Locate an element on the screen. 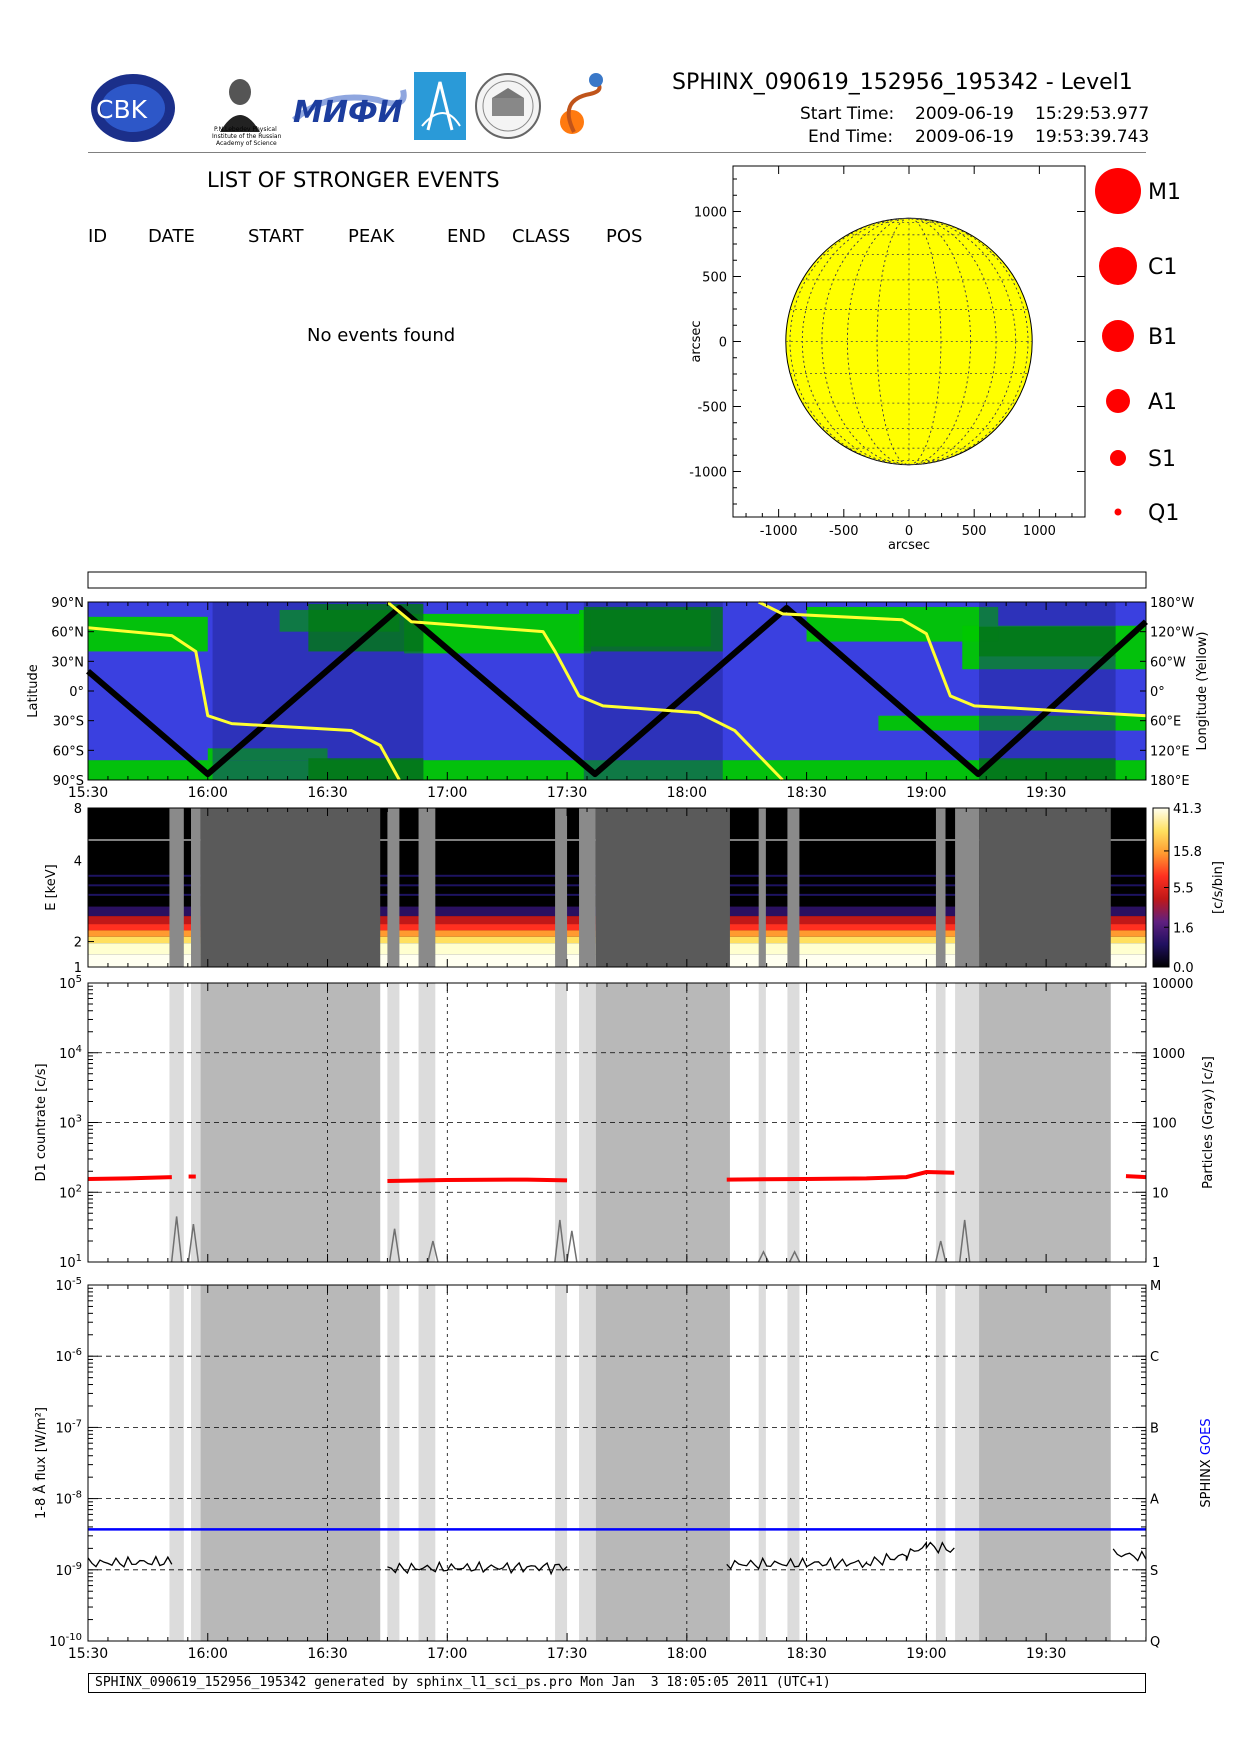  lebedev-line3: Academy of Science is located at coordinates (246, 143).